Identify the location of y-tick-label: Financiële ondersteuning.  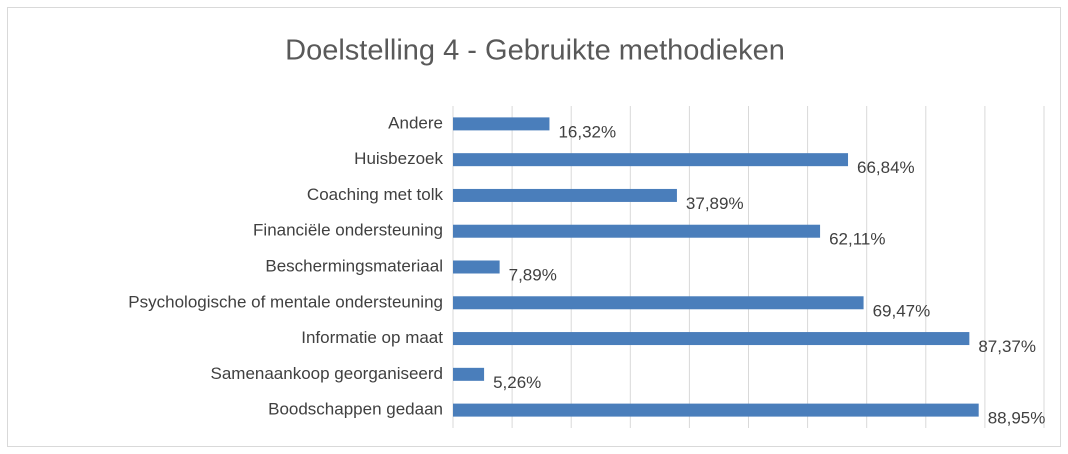
(348, 230).